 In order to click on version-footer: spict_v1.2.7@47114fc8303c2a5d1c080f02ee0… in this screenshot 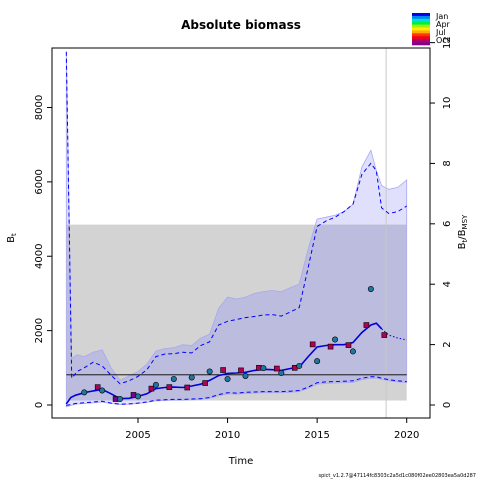, I will do `click(398, 476)`.